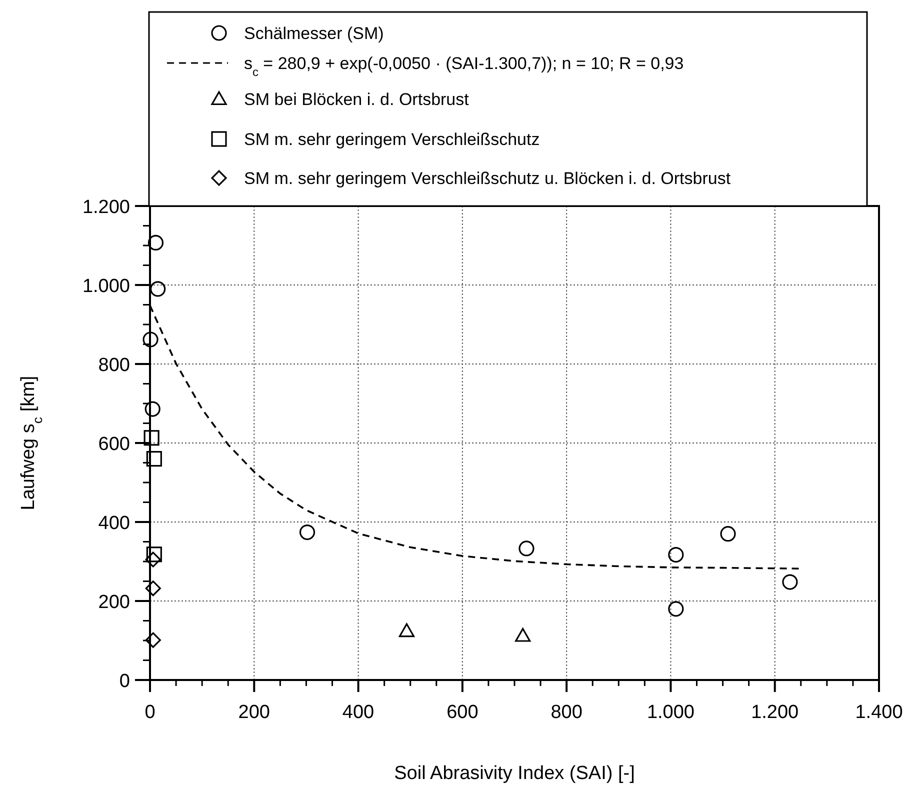  What do you see at coordinates (358, 712) in the screenshot?
I see `x-tick-label: 400` at bounding box center [358, 712].